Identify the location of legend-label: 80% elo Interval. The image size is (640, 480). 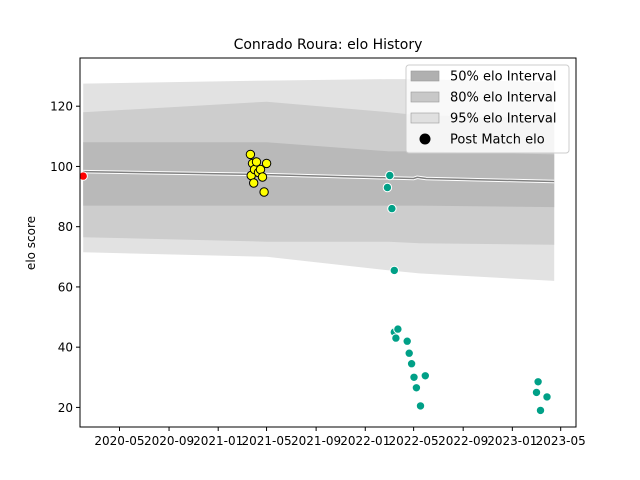
(503, 98).